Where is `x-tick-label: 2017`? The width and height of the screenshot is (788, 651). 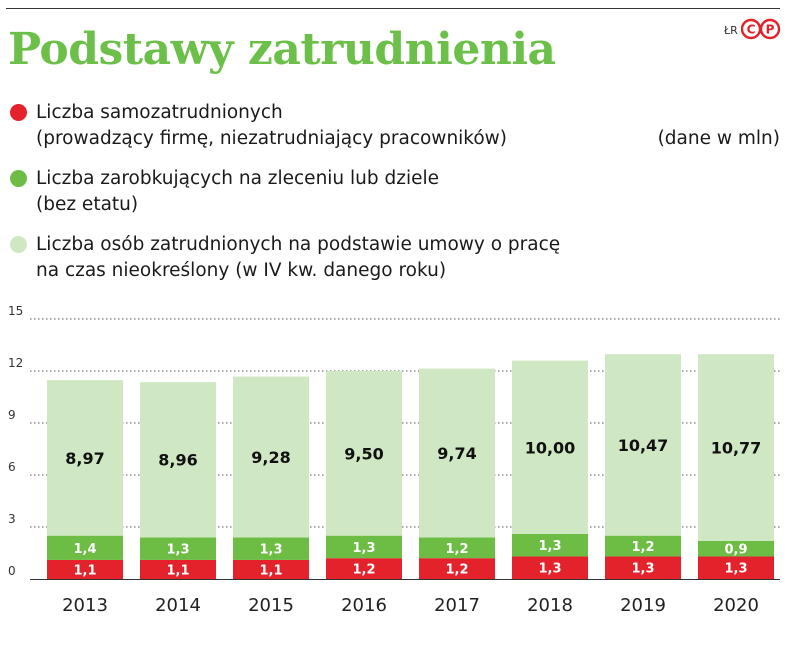
x-tick-label: 2017 is located at coordinates (457, 605).